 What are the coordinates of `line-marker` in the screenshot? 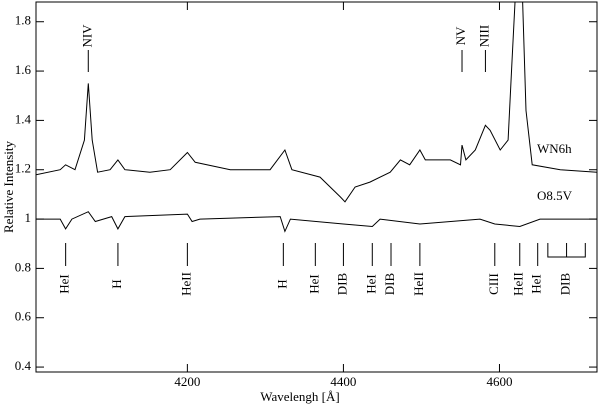 It's located at (566, 250).